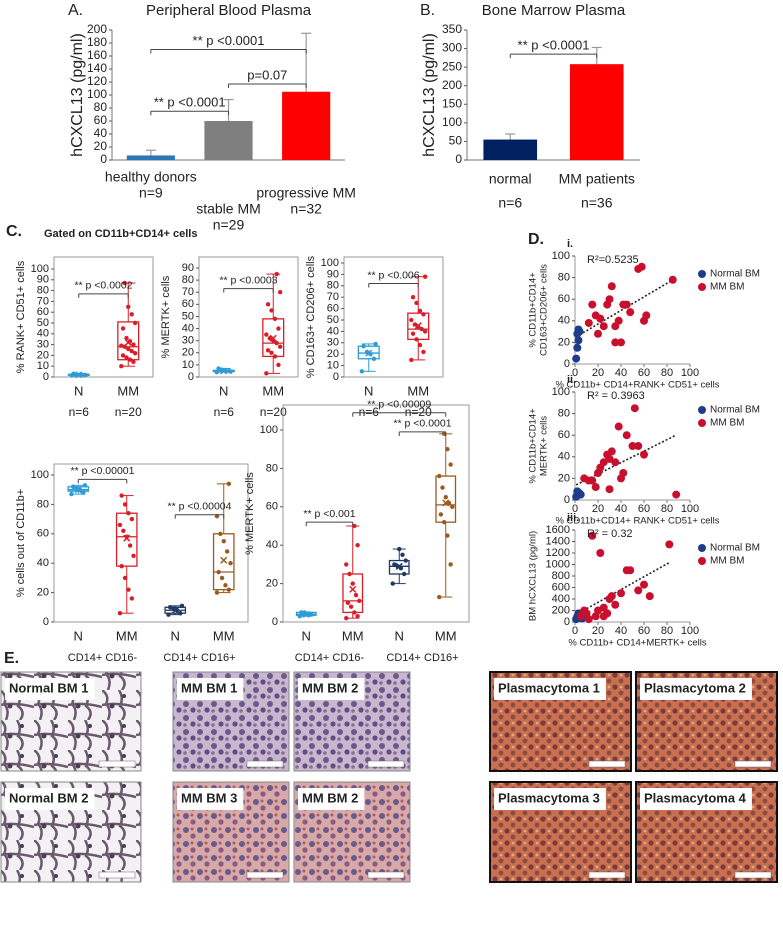  Describe the element at coordinates (667, 509) in the screenshot. I see `x-tick-label: 80` at that location.